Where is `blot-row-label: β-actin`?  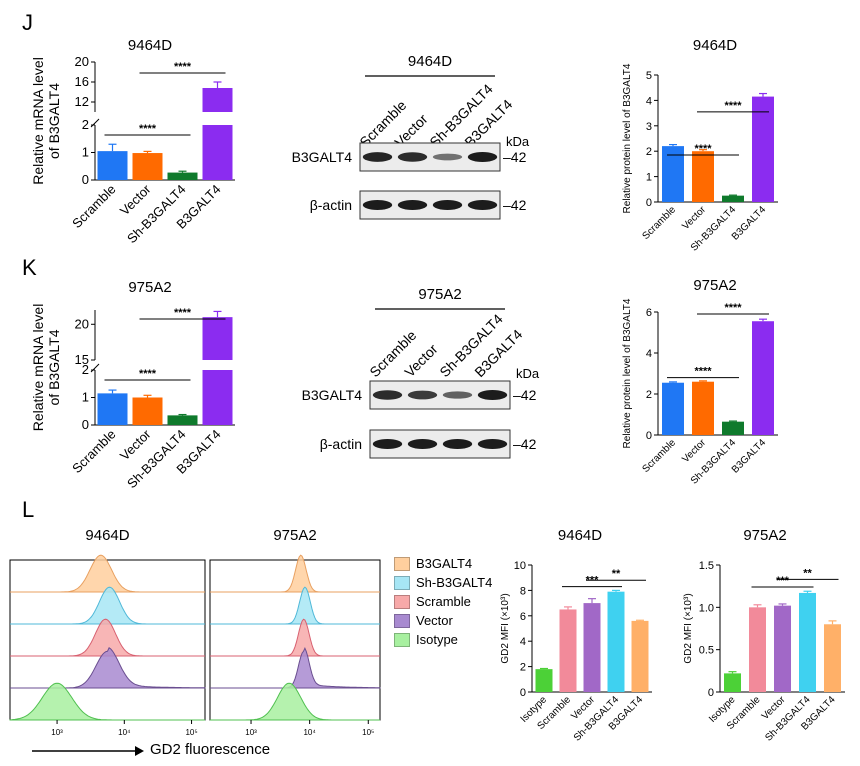 blot-row-label: β-actin is located at coordinates (331, 205).